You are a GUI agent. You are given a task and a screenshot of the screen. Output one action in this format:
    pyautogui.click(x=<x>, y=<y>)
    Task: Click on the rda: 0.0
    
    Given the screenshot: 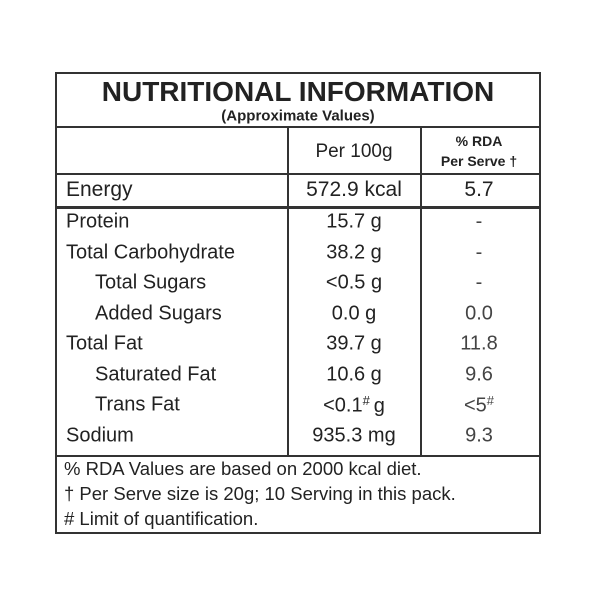 What is the action you would take?
    pyautogui.click(x=479, y=313)
    